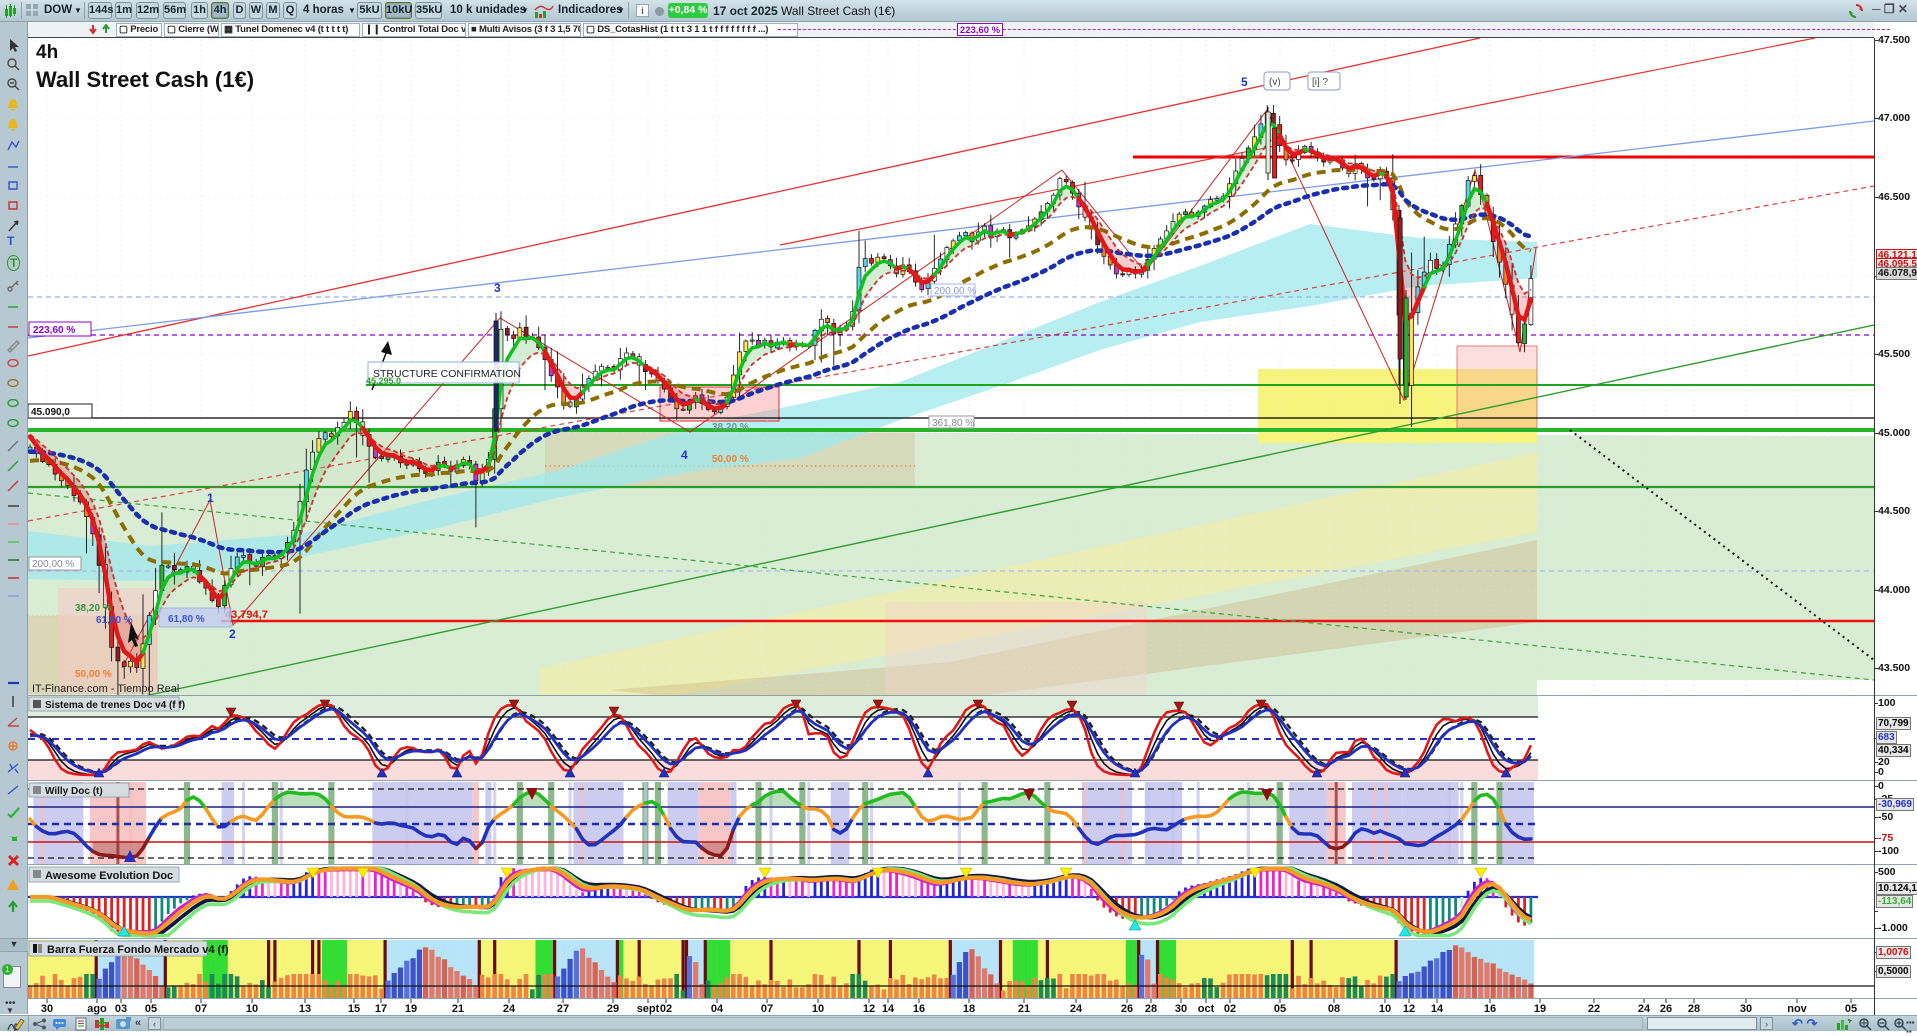 This screenshot has height=1036, width=1917. Describe the element at coordinates (74, 791) in the screenshot. I see `svg-text: Willy Doc (t)` at that location.